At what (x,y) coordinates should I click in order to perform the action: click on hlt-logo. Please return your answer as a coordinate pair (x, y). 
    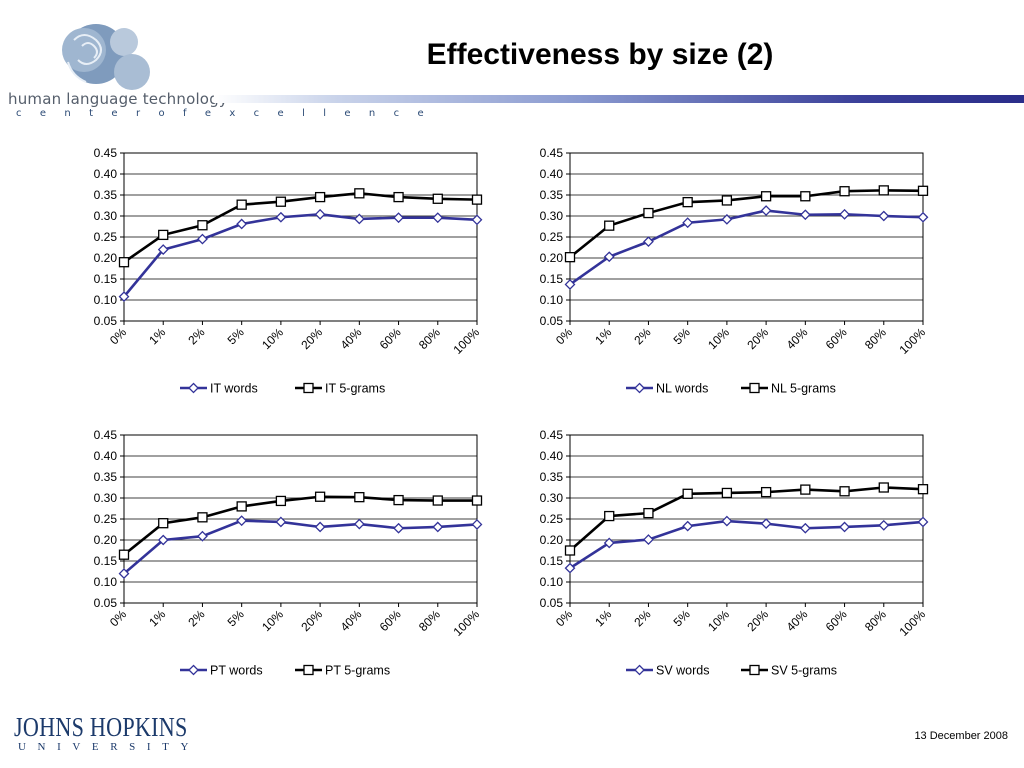
    Looking at the image, I should click on (106, 57).